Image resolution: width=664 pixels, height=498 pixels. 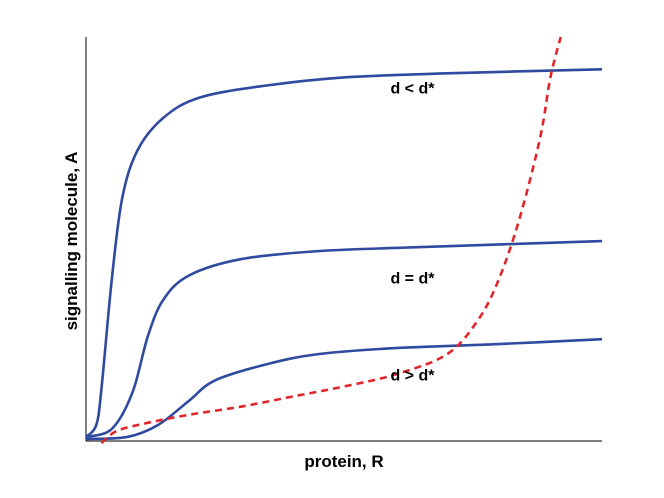 I want to click on annotation-layer: d < d* d = d* d > d*, so click(x=412, y=233).